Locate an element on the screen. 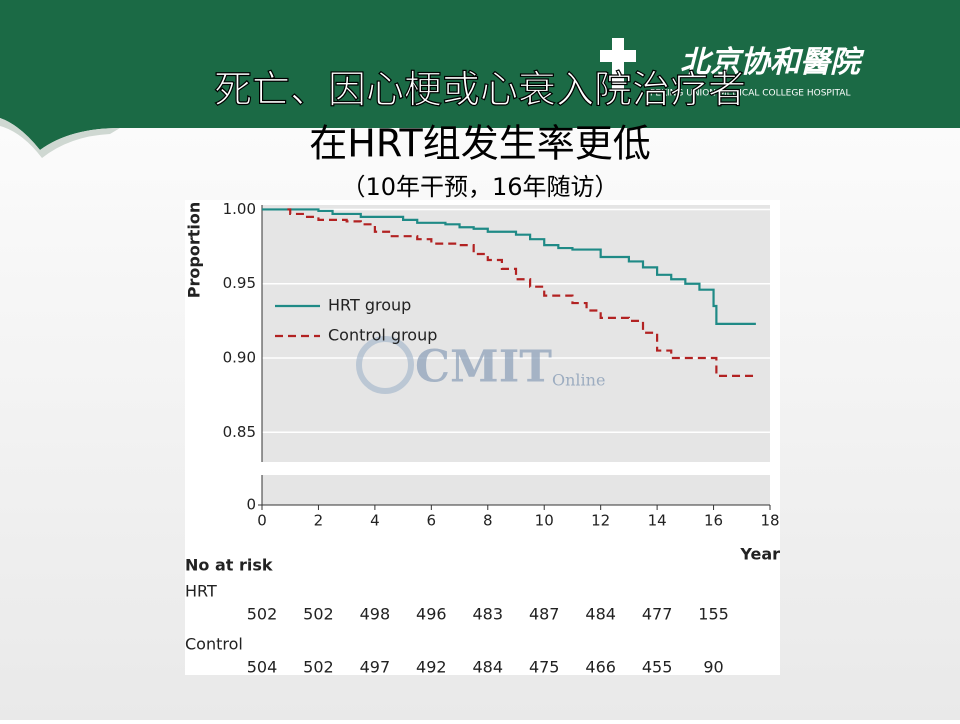  title-line-1: 死亡、因心梗或心衰入院治疗者 is located at coordinates (480, 90).